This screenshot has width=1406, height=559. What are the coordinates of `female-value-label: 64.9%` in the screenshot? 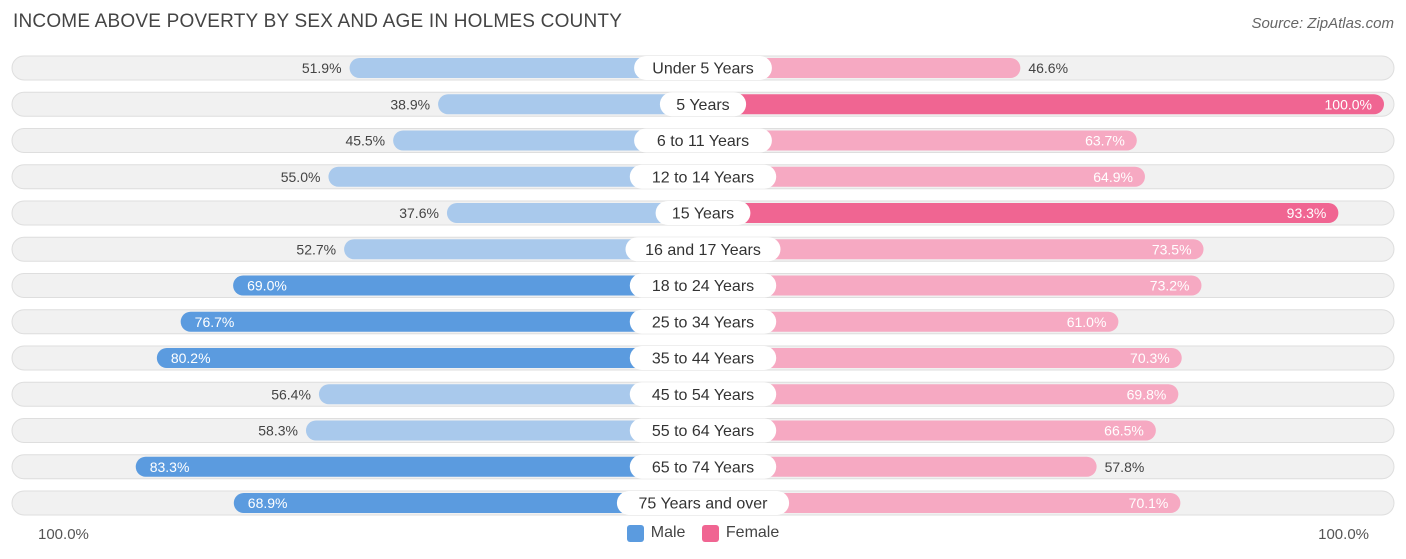 It's located at (1113, 177).